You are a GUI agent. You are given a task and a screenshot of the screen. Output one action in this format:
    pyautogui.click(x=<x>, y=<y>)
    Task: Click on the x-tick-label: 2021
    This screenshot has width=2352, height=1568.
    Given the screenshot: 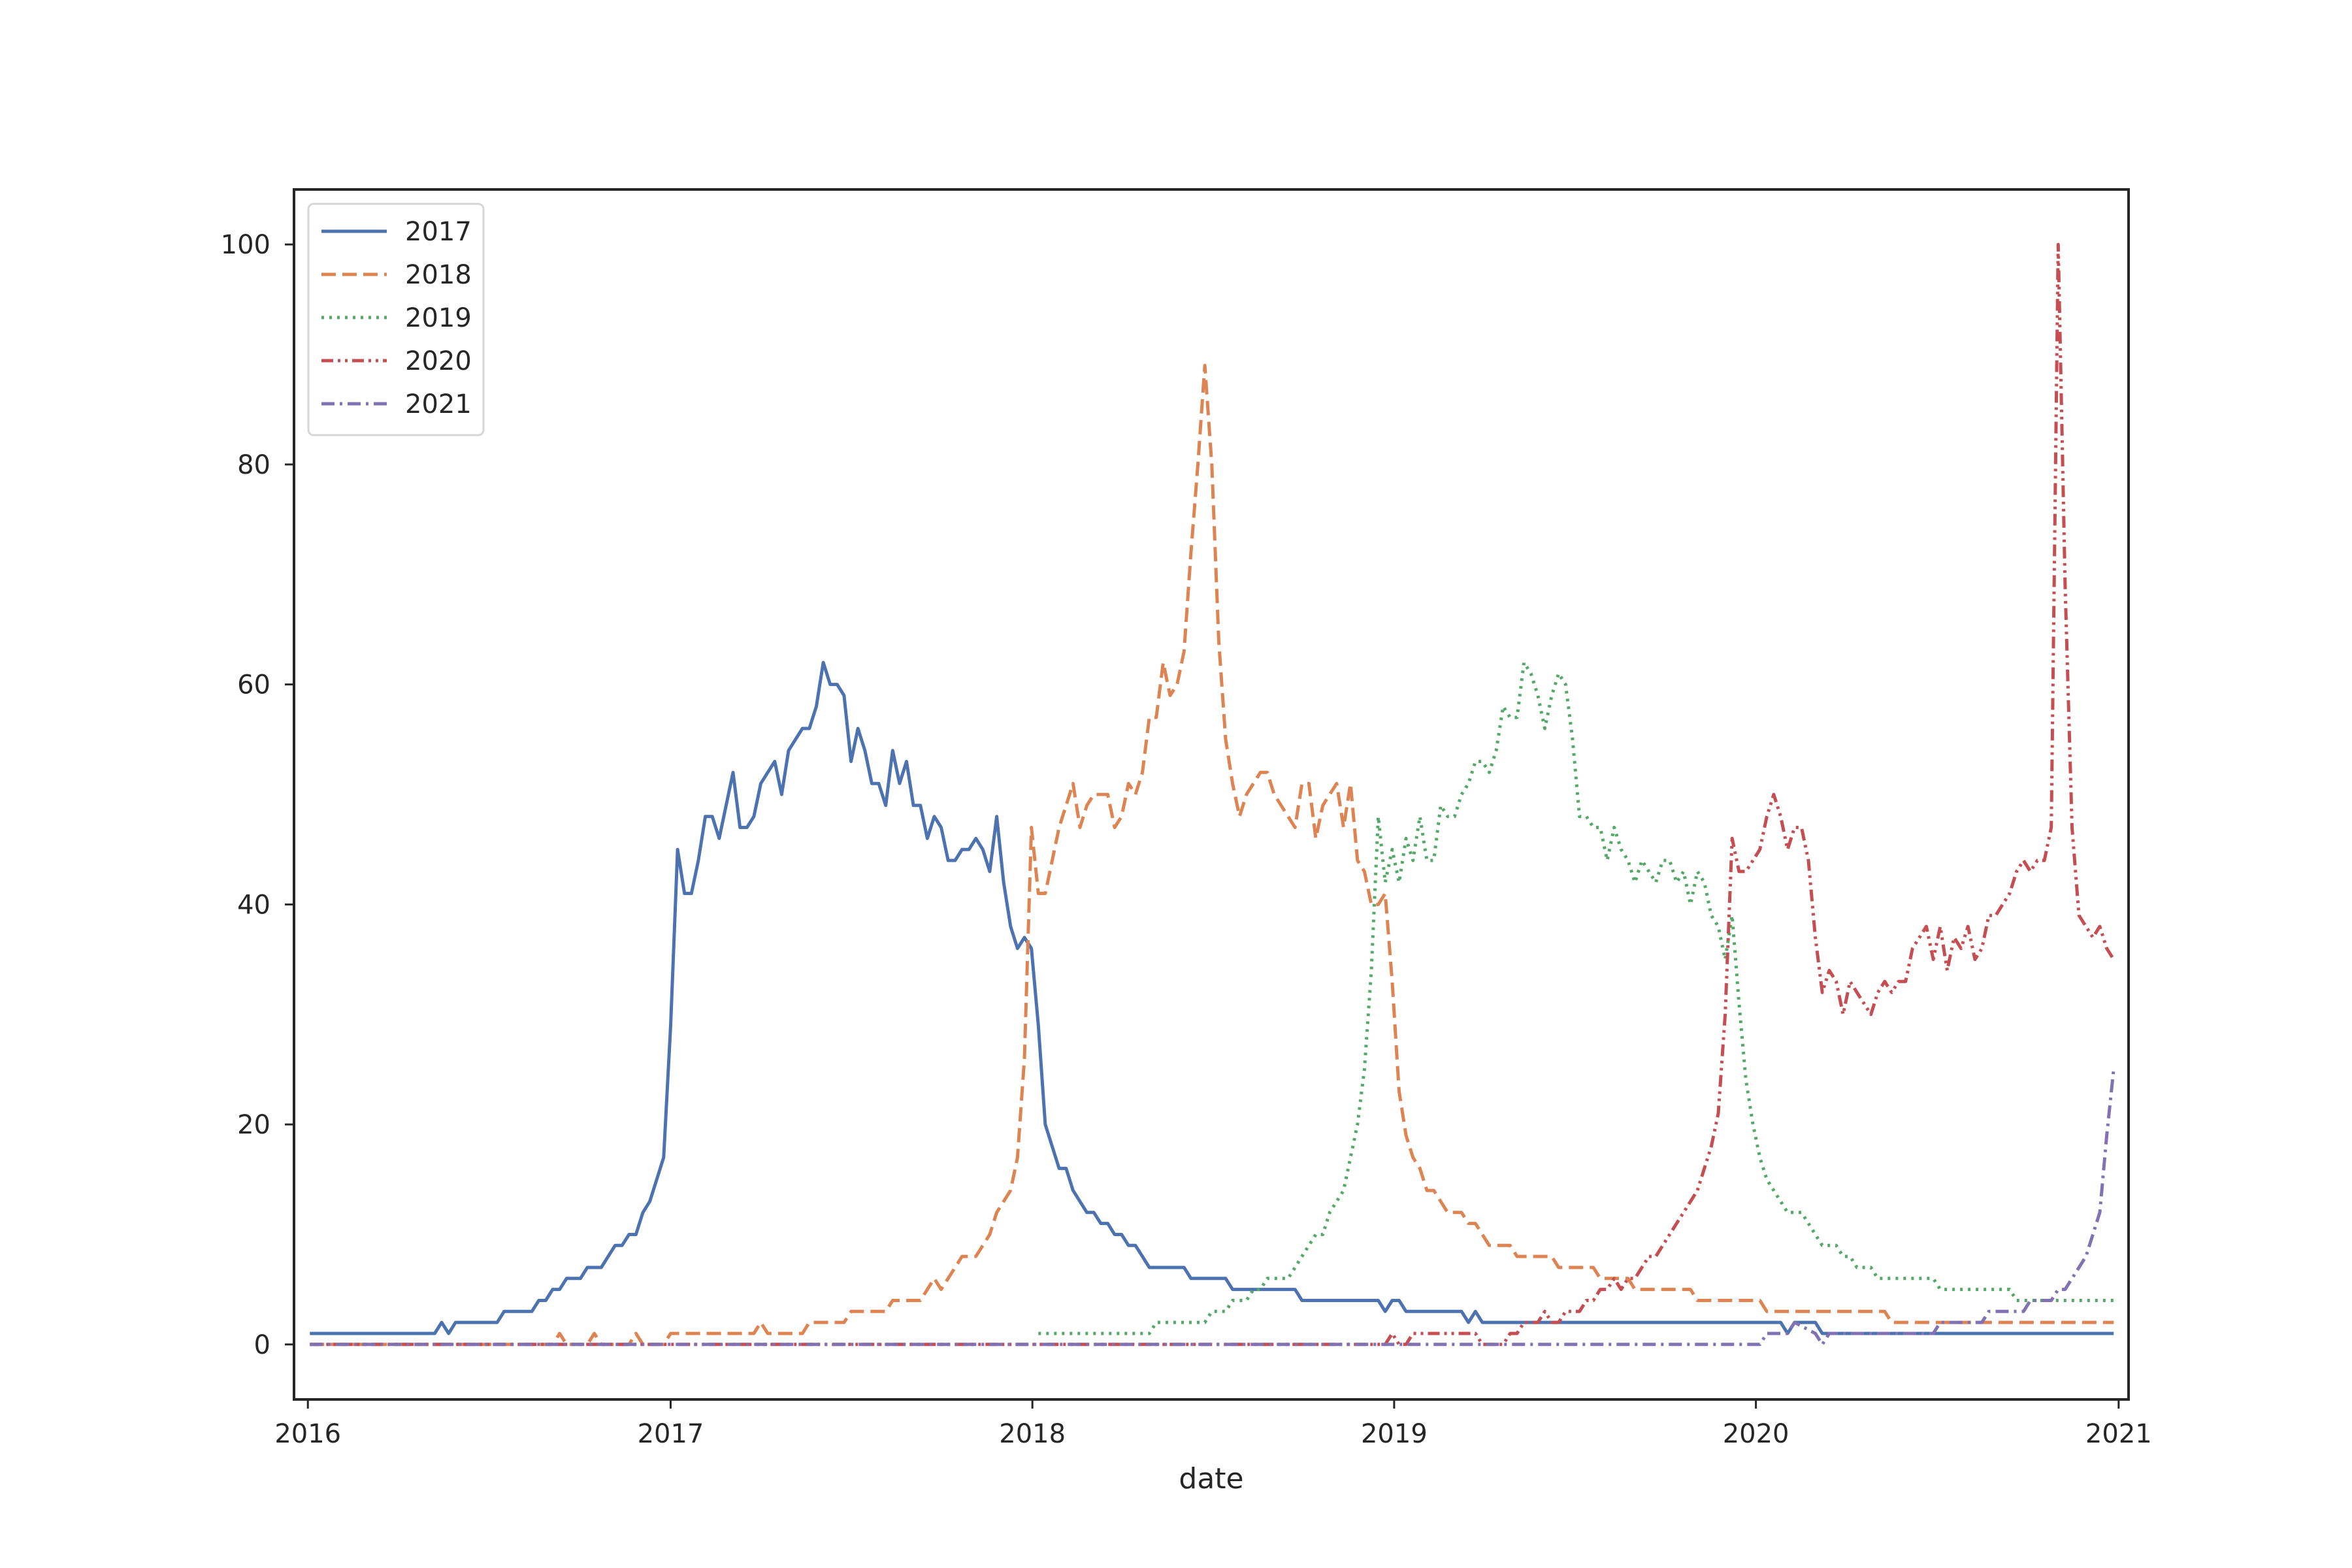 What is the action you would take?
    pyautogui.click(x=2118, y=1434)
    